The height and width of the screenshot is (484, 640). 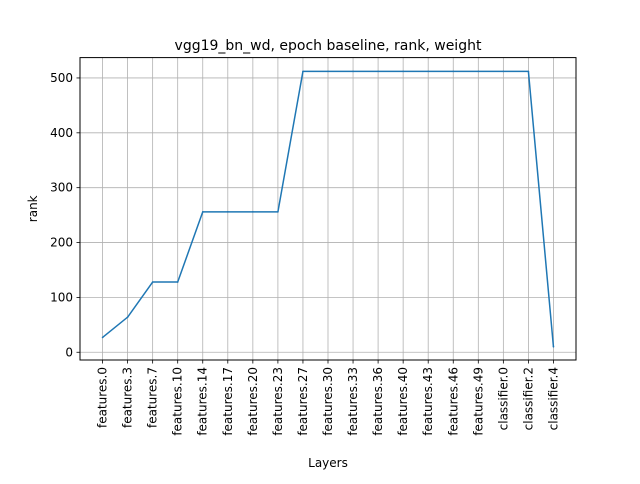 What do you see at coordinates (228, 401) in the screenshot?
I see `x-tick-label: features.17` at bounding box center [228, 401].